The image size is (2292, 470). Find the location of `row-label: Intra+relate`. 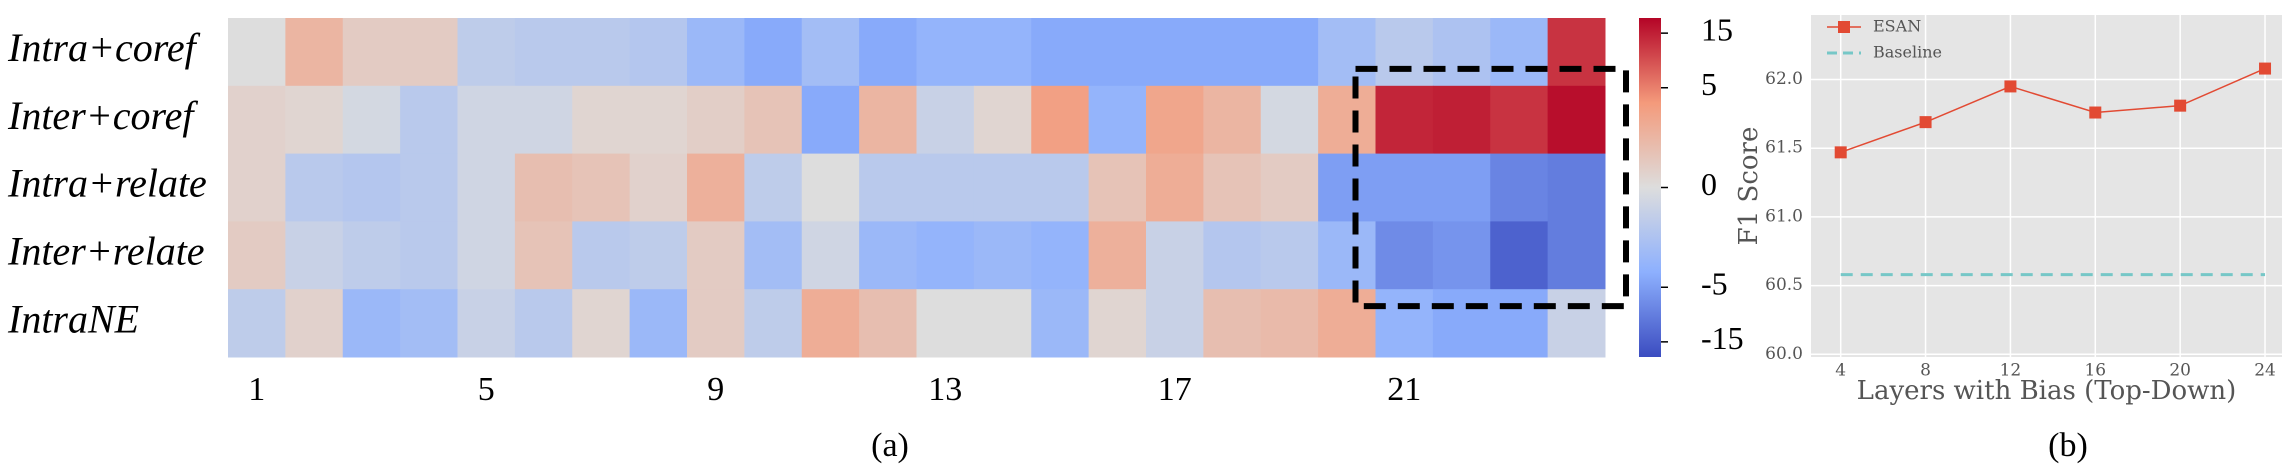

row-label: Intra+relate is located at coordinates (107, 183).